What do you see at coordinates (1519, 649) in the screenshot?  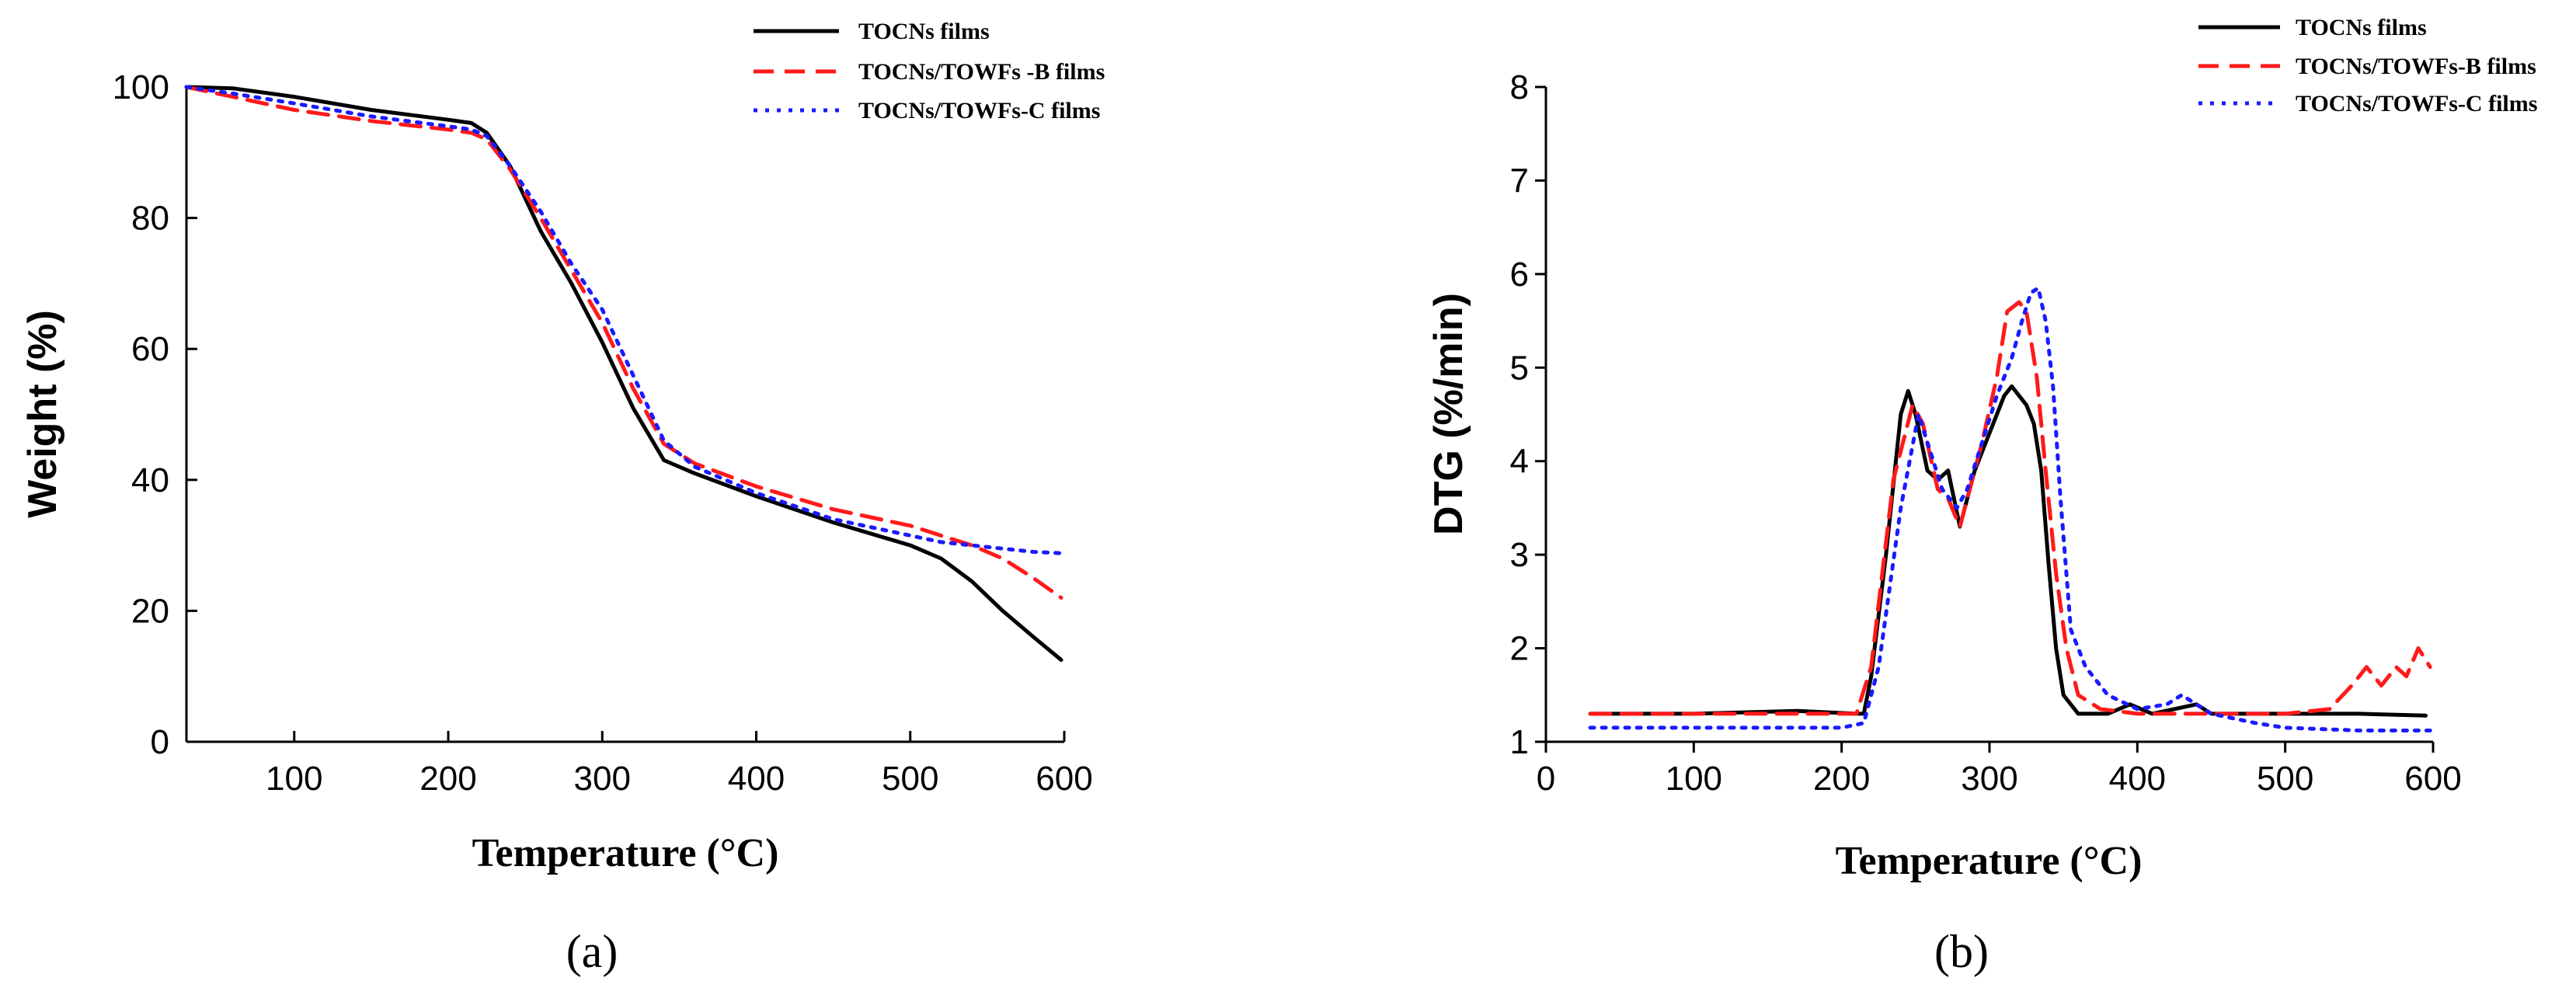 I see `y-tick-label: 2` at bounding box center [1519, 649].